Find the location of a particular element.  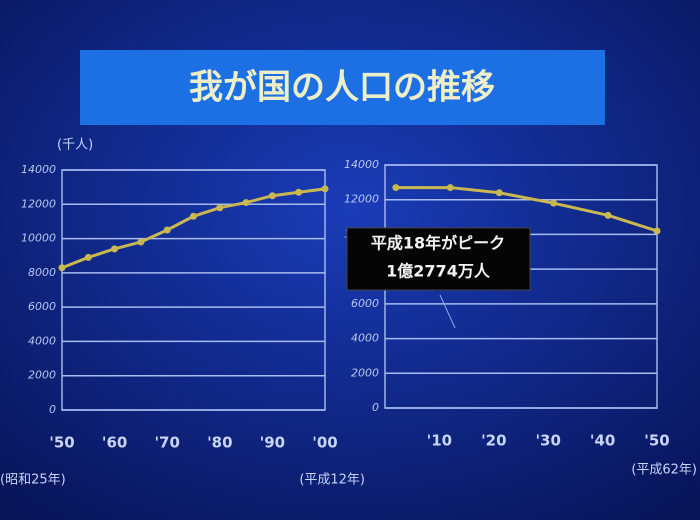

title-box is located at coordinates (342, 87).